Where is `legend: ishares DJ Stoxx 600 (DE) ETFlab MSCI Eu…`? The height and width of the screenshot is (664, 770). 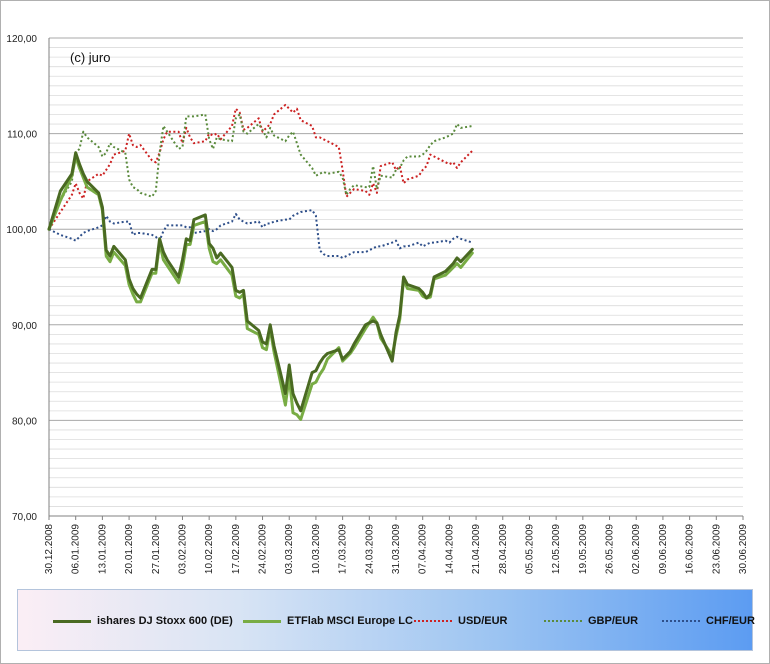
legend: ishares DJ Stoxx 600 (DE) ETFlab MSCI Eu… is located at coordinates (386, 620).